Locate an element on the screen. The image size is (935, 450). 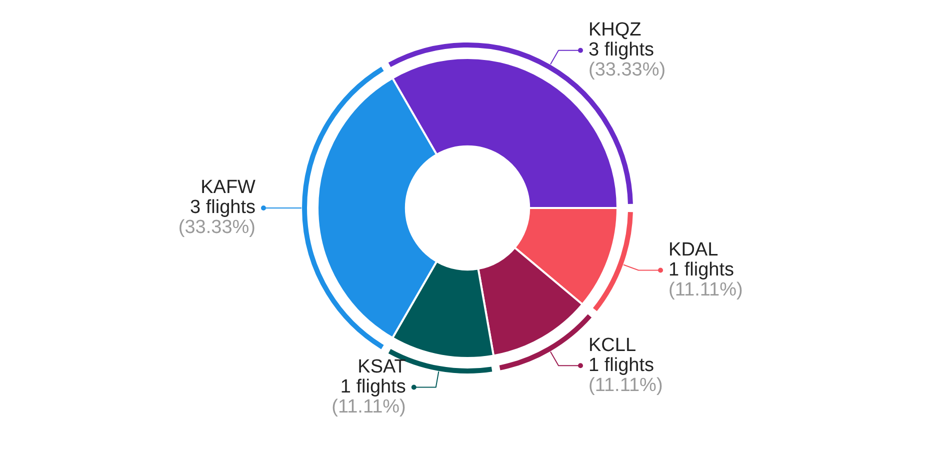
slice-label: KSAT is located at coordinates (382, 367).